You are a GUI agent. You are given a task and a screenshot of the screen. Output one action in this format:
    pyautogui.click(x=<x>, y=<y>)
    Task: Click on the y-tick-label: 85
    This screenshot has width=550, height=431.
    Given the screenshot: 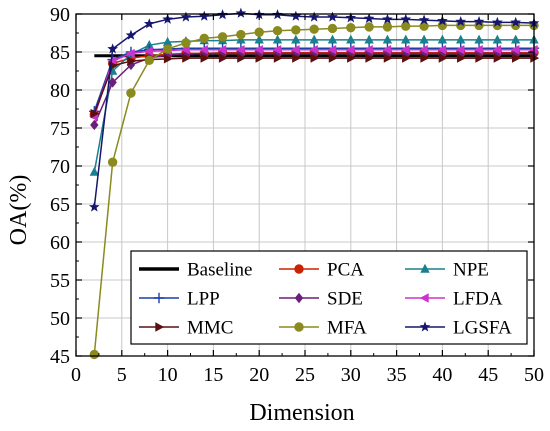 What is the action you would take?
    pyautogui.click(x=60, y=53)
    